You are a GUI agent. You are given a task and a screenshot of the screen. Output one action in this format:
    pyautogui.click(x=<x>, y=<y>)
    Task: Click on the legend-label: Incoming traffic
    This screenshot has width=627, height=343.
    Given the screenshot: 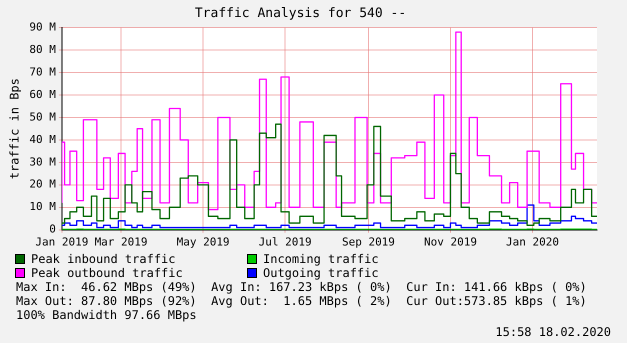 What is the action you would take?
    pyautogui.click(x=321, y=259)
    